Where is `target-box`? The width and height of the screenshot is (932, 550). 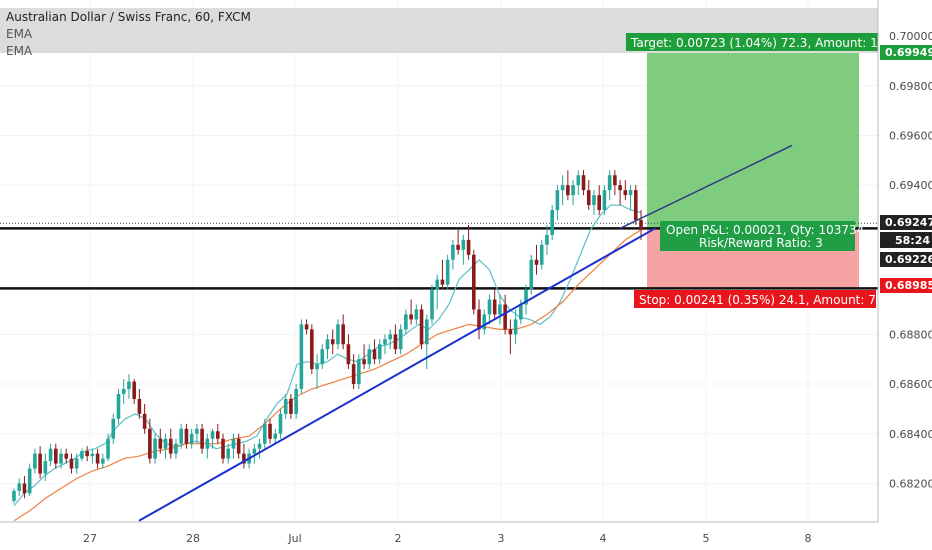
target-box is located at coordinates (752, 42).